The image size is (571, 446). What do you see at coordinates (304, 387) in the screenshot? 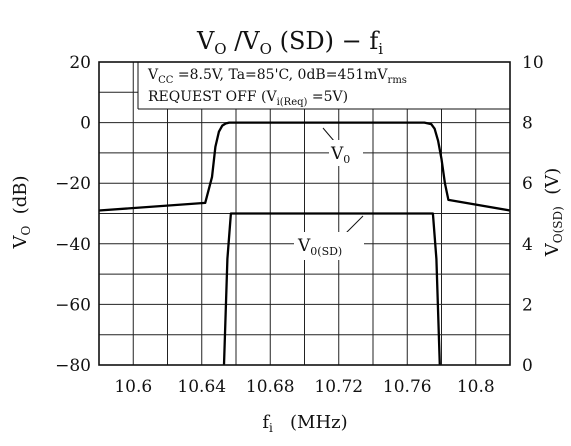
I see `x-tick-labels: 10.6 10.64 10.68 10.72 10.76 10.8` at bounding box center [304, 387].